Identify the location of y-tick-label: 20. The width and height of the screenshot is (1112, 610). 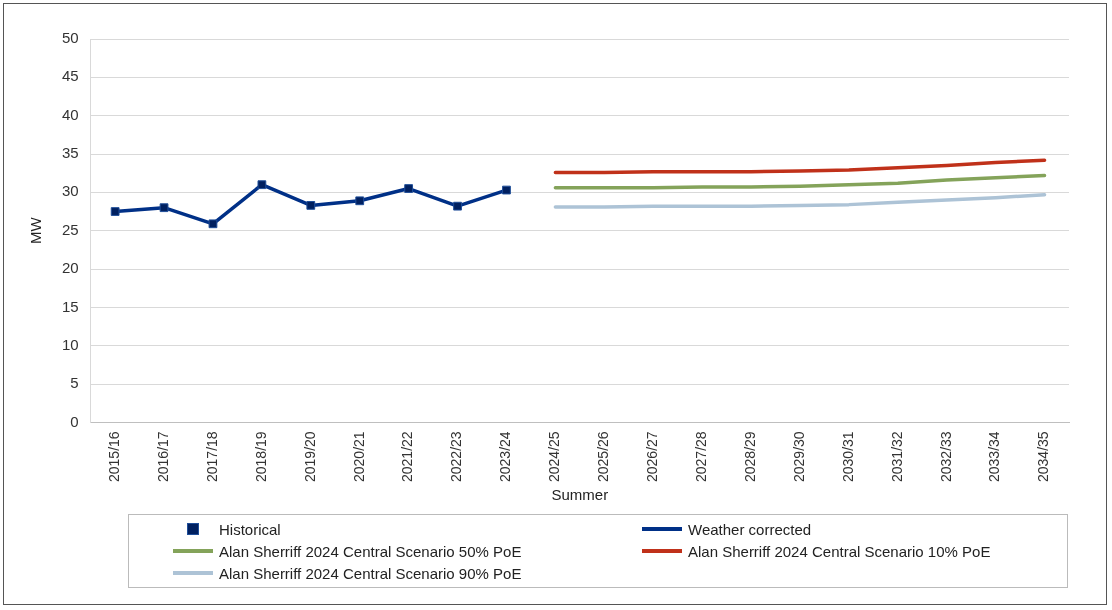
(70, 268).